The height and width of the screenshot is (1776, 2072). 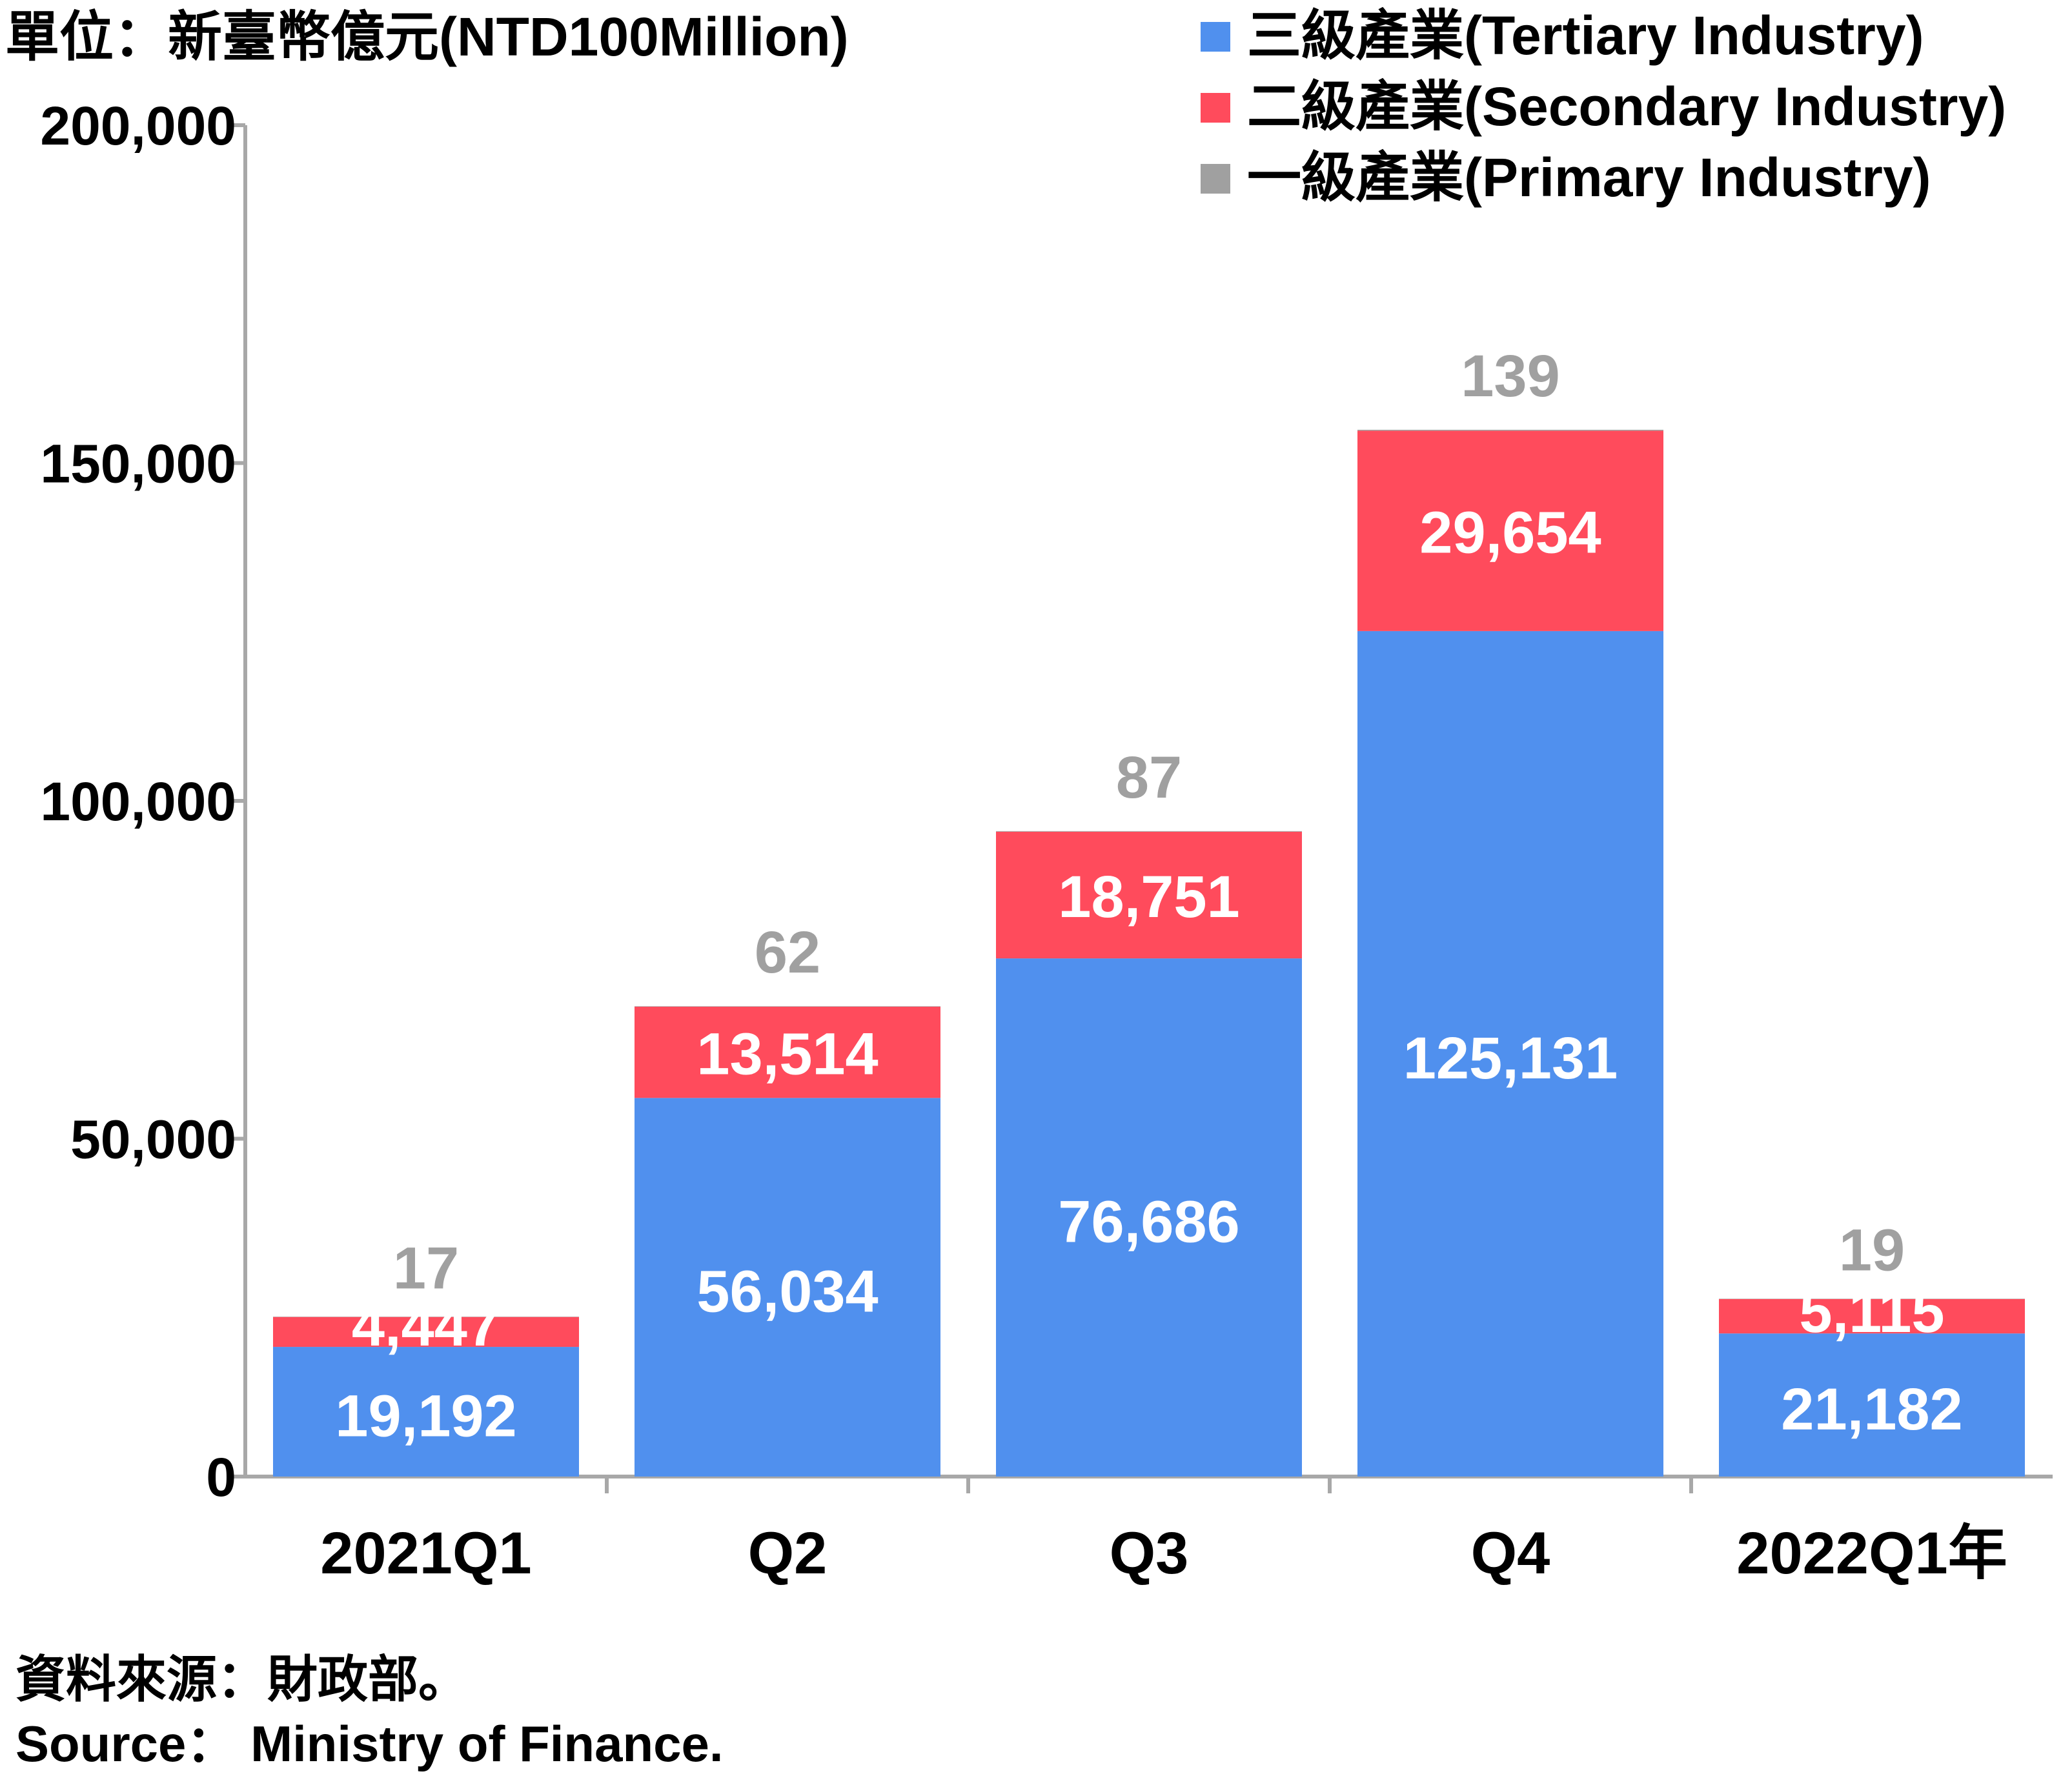 I want to click on y-tick-label: 150,000, so click(x=138, y=464).